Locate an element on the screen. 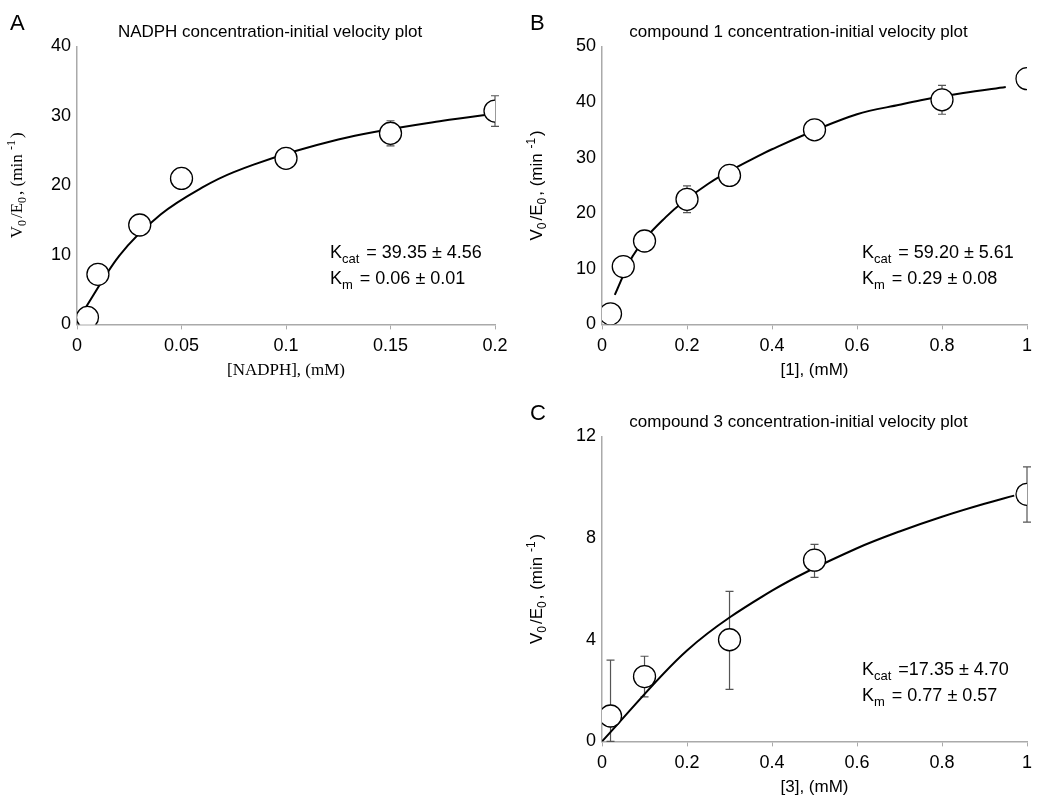  chart-title: compound 3 concentration-initial velocity plot is located at coordinates (798, 421).